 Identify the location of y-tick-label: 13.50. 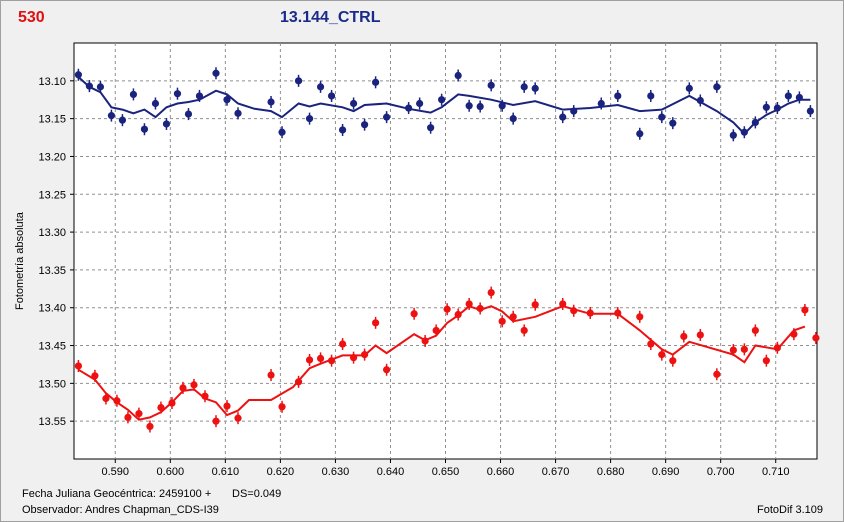
(52, 384).